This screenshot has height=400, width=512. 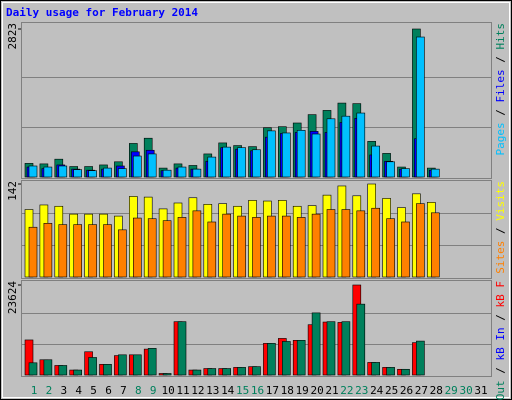 What do you see at coordinates (93, 390) in the screenshot?
I see `x-tick-label: 5` at bounding box center [93, 390].